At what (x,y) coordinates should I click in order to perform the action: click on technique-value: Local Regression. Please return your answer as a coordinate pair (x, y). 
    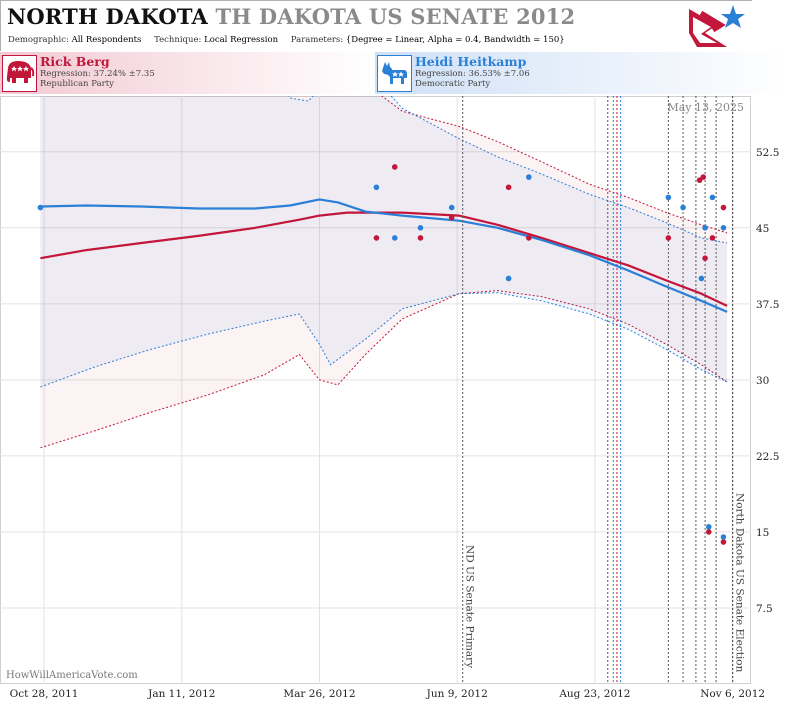
    Looking at the image, I should click on (241, 40).